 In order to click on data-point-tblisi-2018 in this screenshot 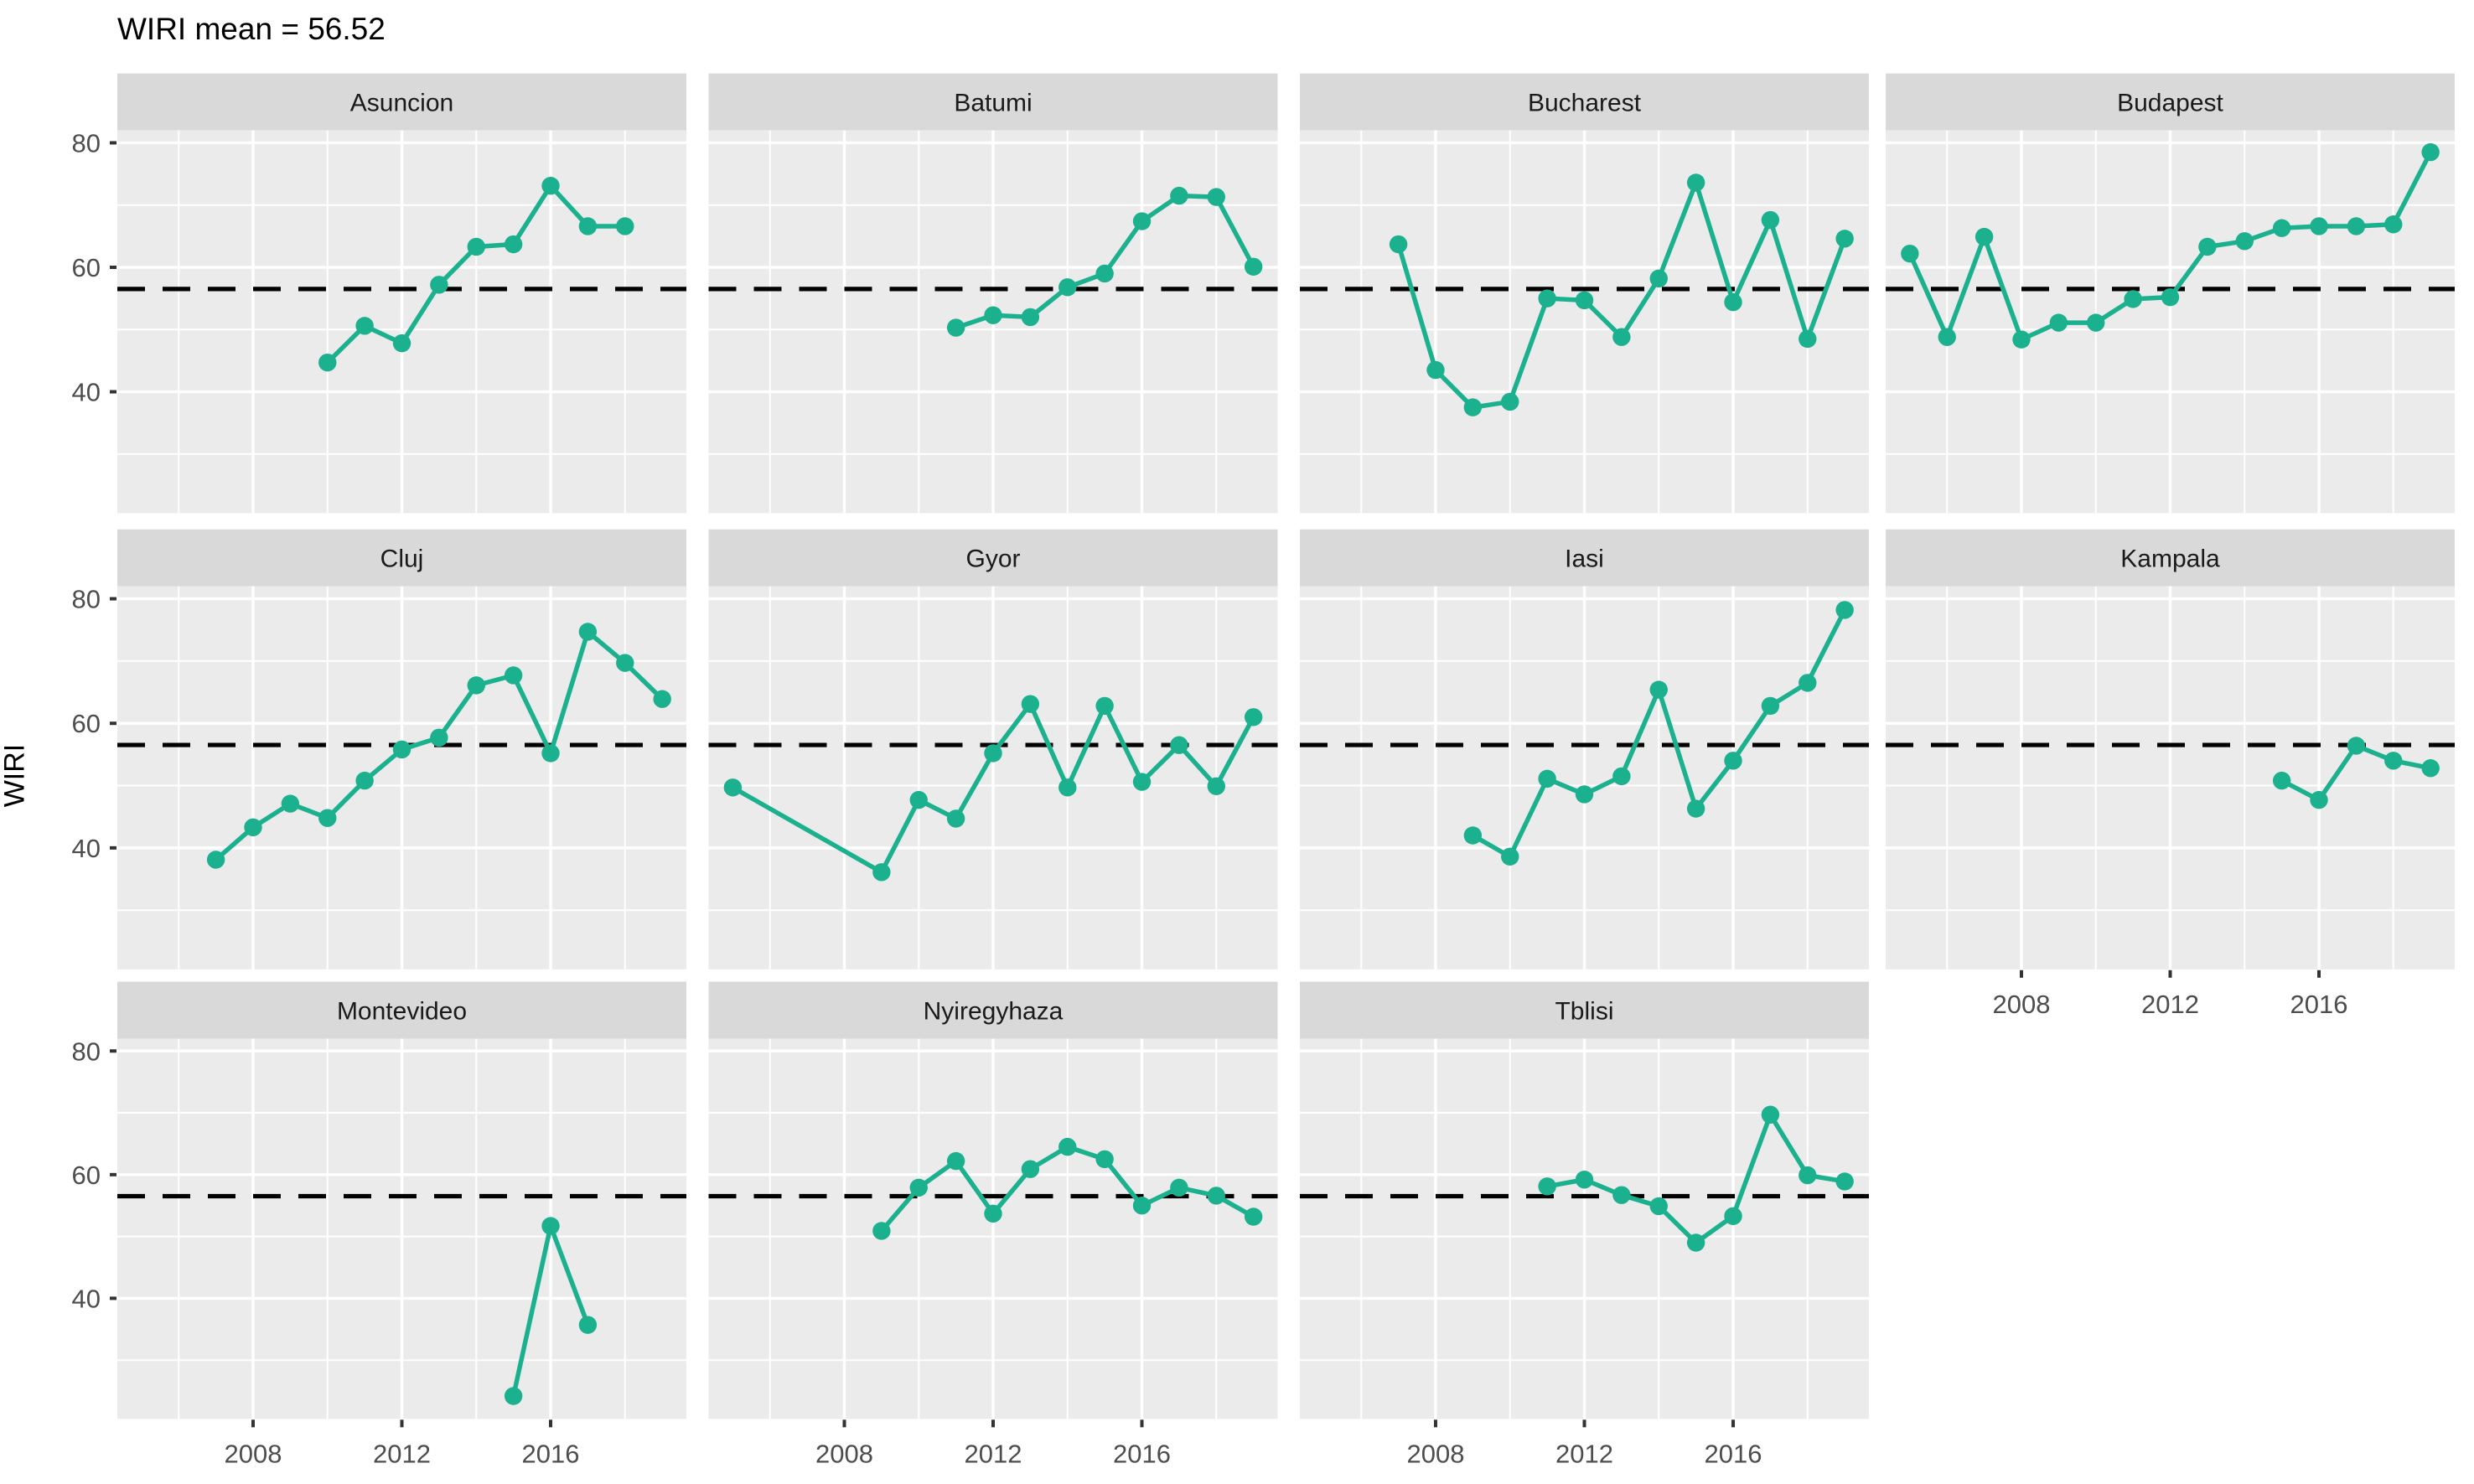, I will do `click(1808, 1175)`.